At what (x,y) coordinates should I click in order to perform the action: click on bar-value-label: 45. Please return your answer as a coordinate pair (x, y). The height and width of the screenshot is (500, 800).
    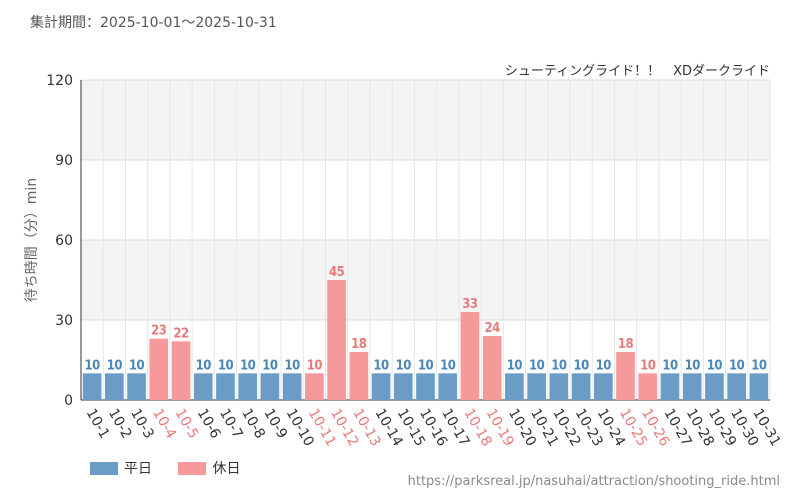
    Looking at the image, I should click on (337, 272).